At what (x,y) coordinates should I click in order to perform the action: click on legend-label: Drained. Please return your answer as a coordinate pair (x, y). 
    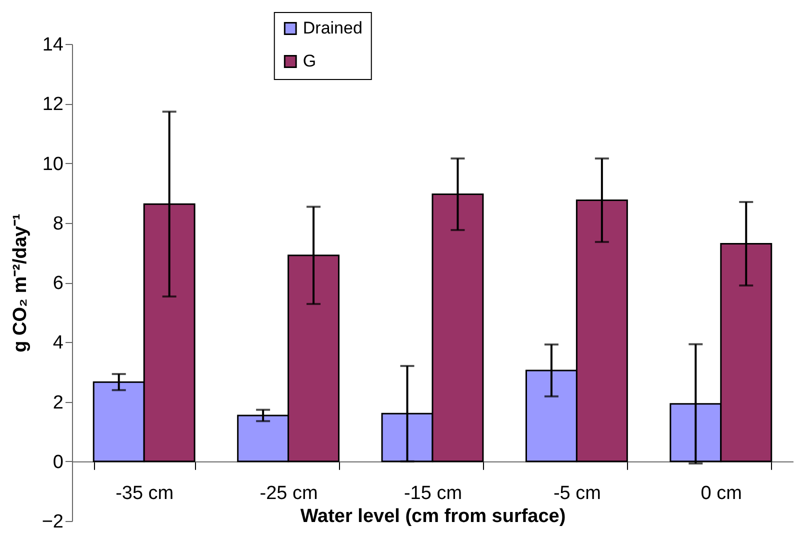
    Looking at the image, I should click on (332, 28).